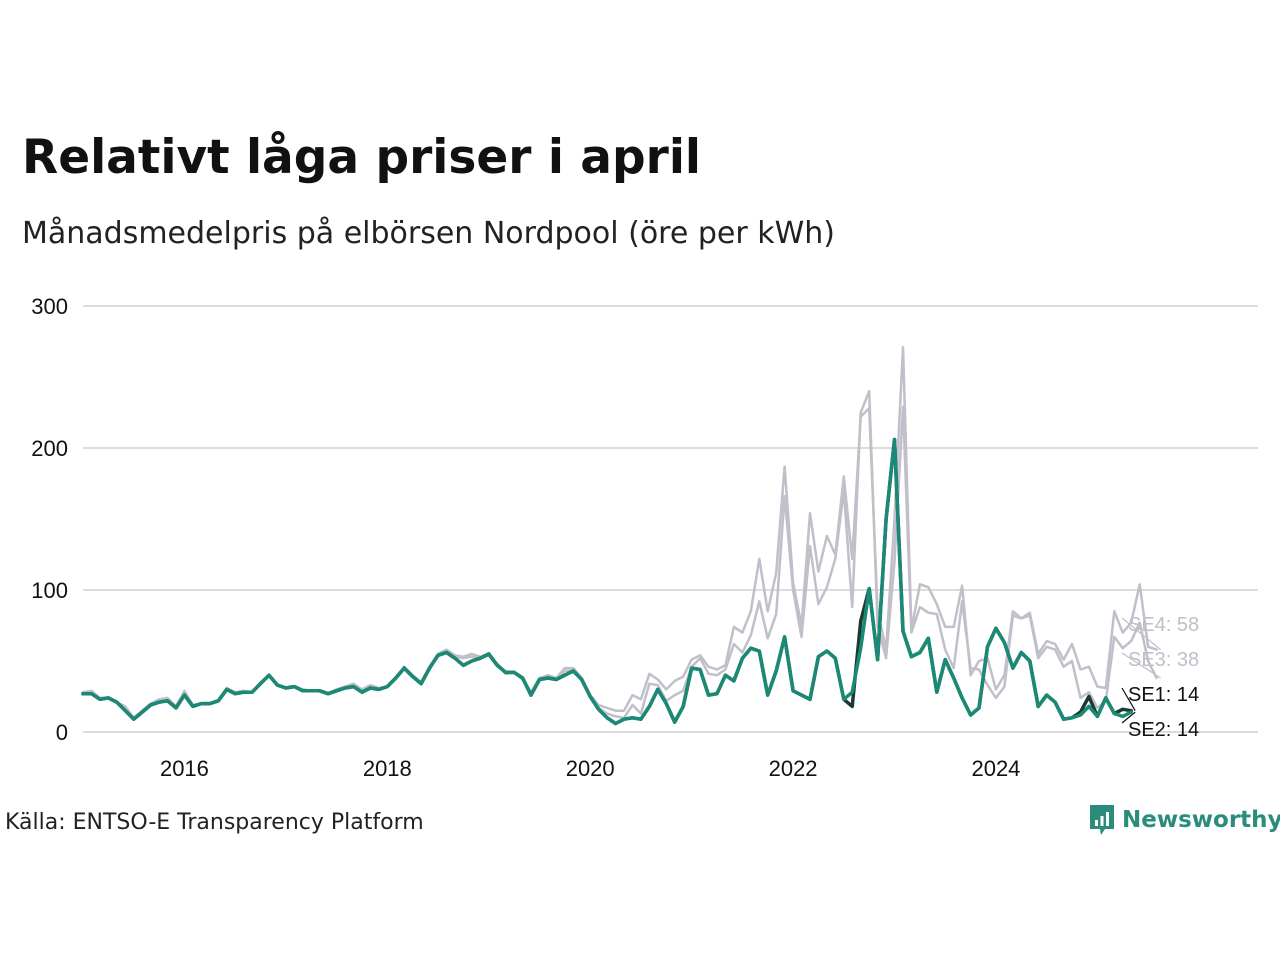 This screenshot has width=1280, height=960. What do you see at coordinates (362, 157) in the screenshot?
I see `chart-title: Relativt låga priser i april` at bounding box center [362, 157].